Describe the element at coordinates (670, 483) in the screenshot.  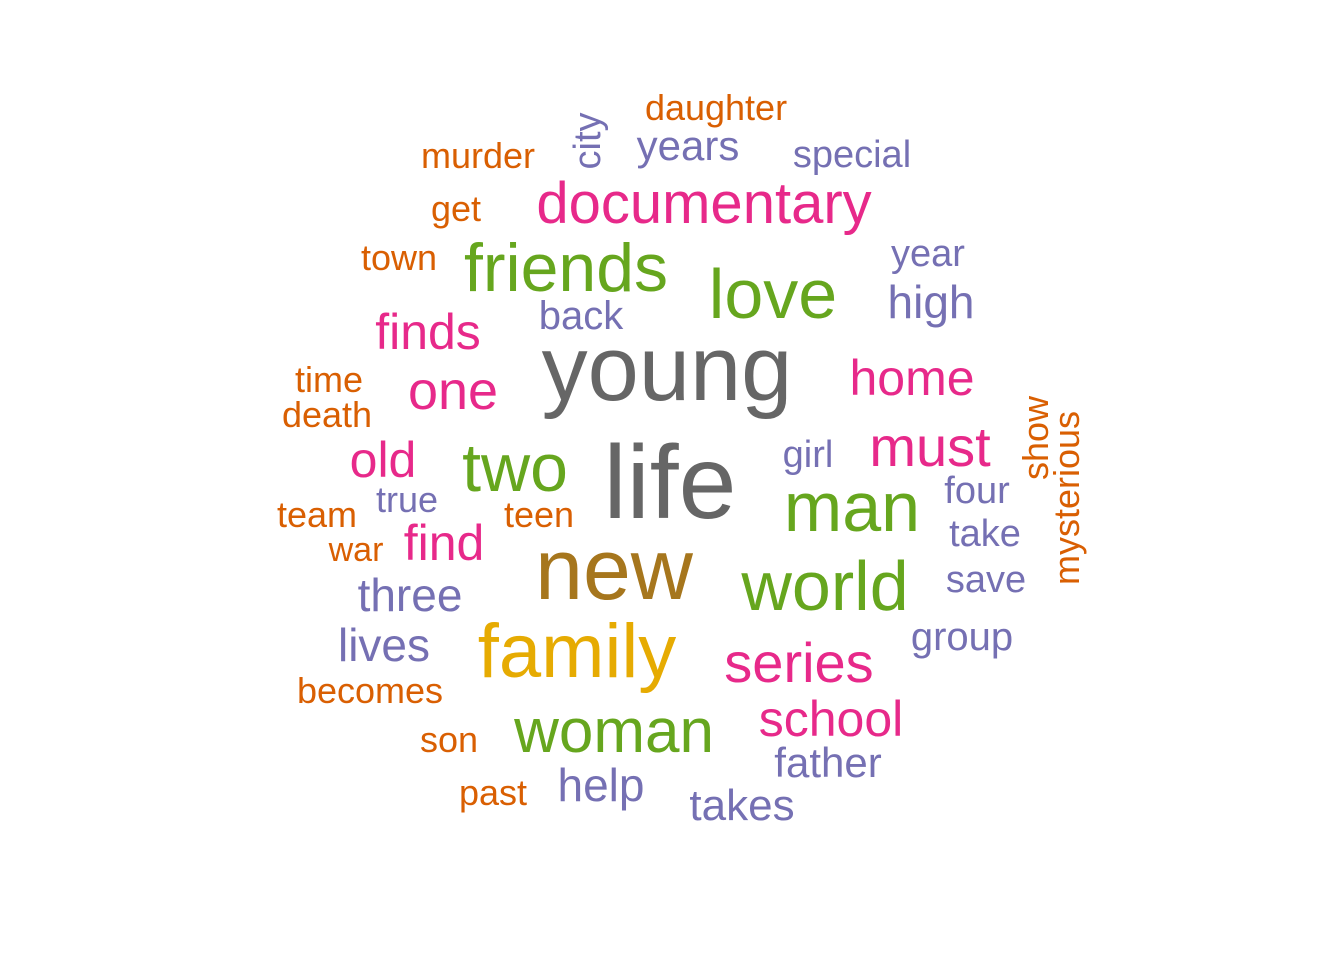
I see `word-life: life` at that location.